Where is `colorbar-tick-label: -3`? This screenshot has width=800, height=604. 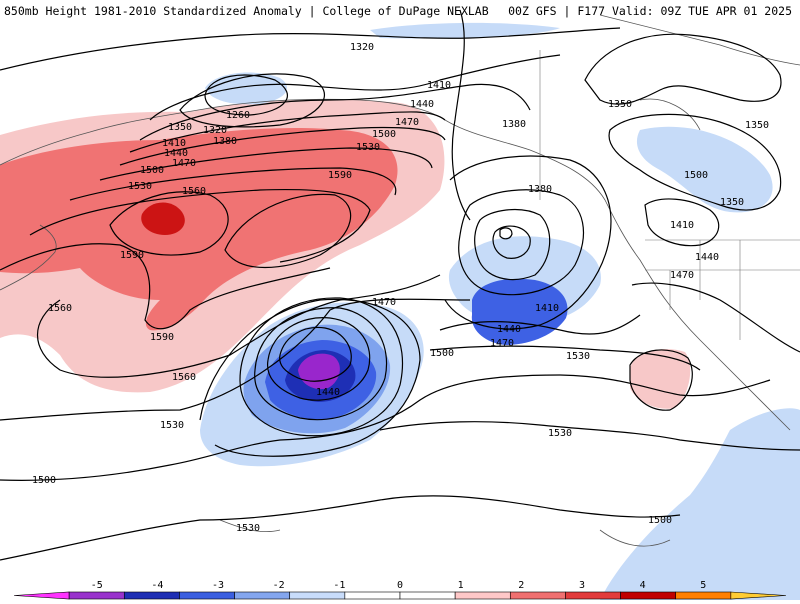 colorbar-tick-label: -3 is located at coordinates (218, 585).